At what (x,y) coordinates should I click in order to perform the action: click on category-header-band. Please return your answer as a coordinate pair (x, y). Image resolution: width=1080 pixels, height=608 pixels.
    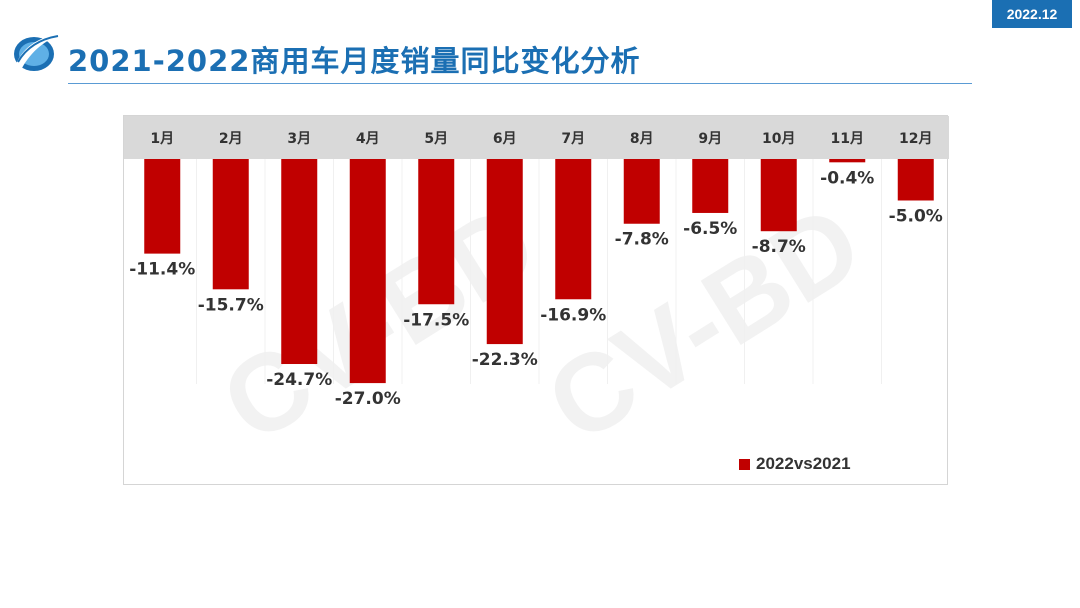
    Looking at the image, I should click on (536, 137).